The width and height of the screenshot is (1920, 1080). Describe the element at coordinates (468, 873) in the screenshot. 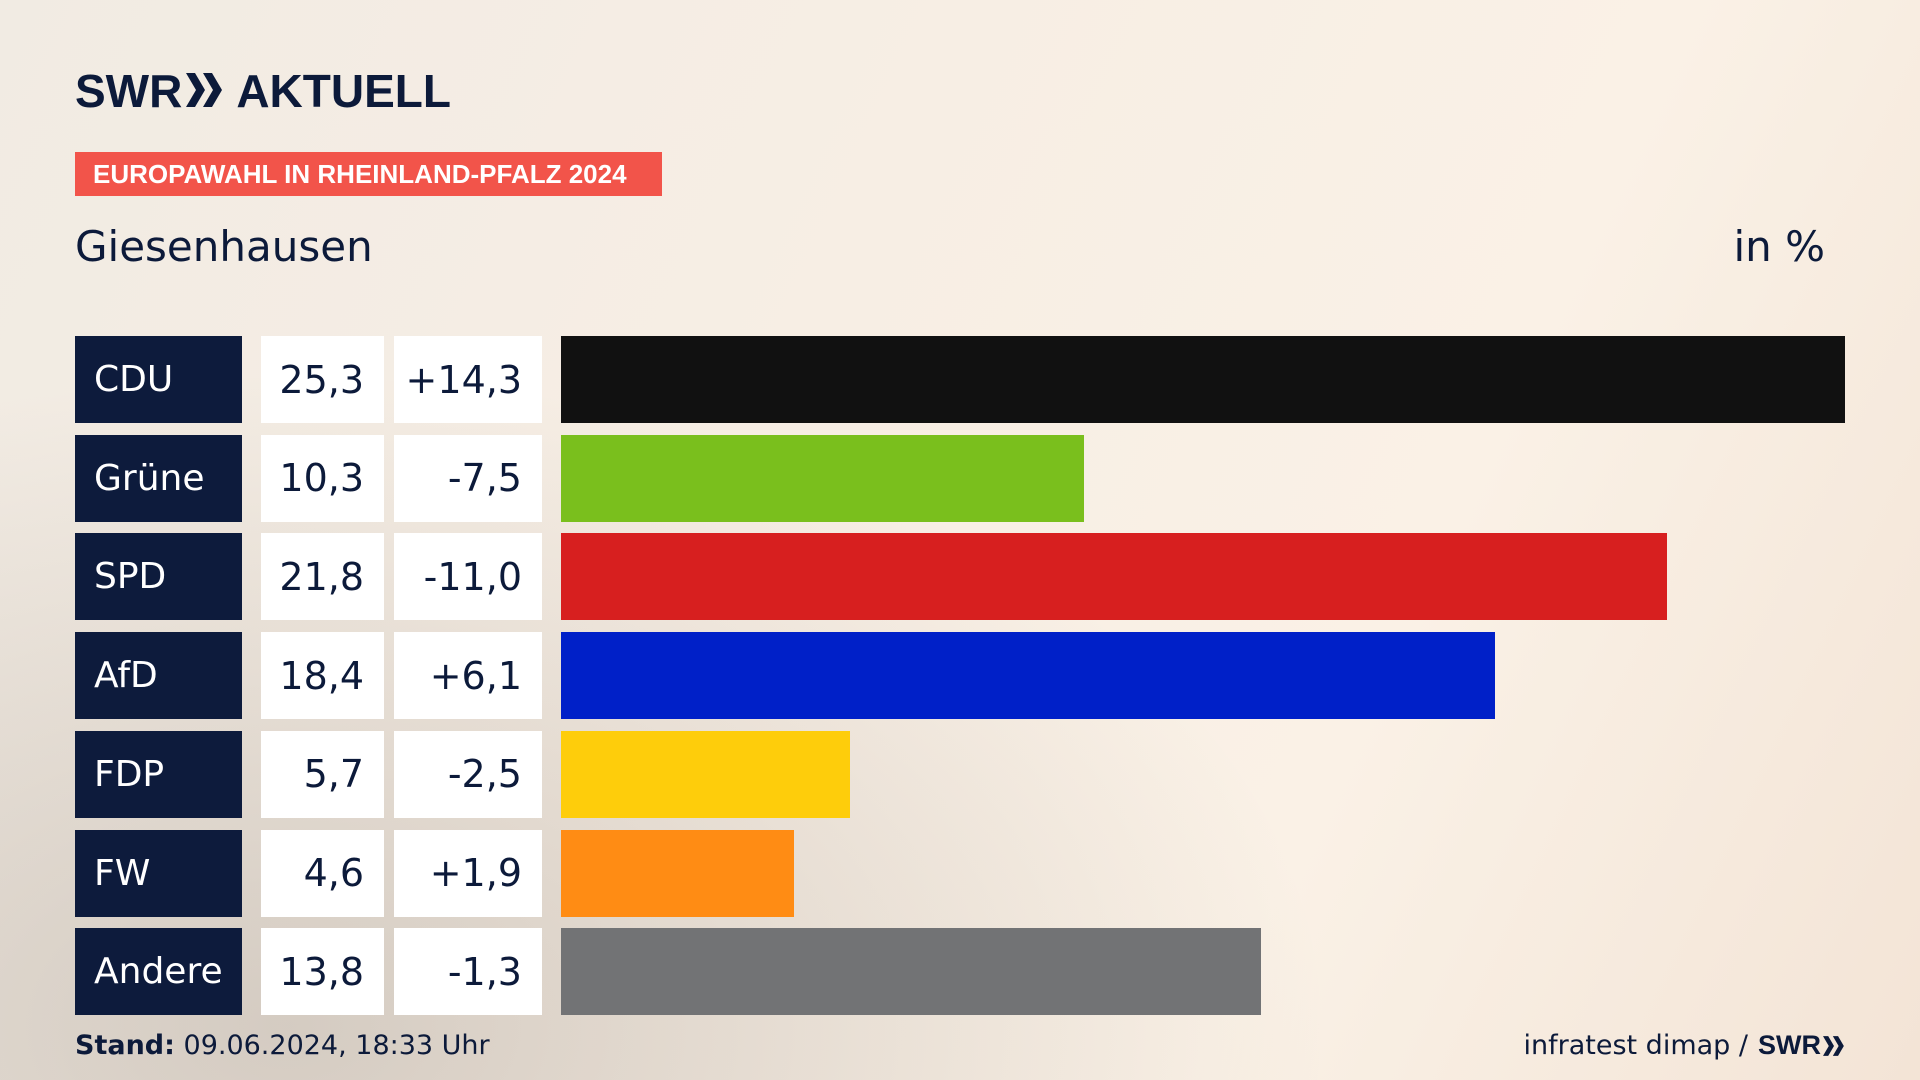

I see `change-label: +1,9` at that location.